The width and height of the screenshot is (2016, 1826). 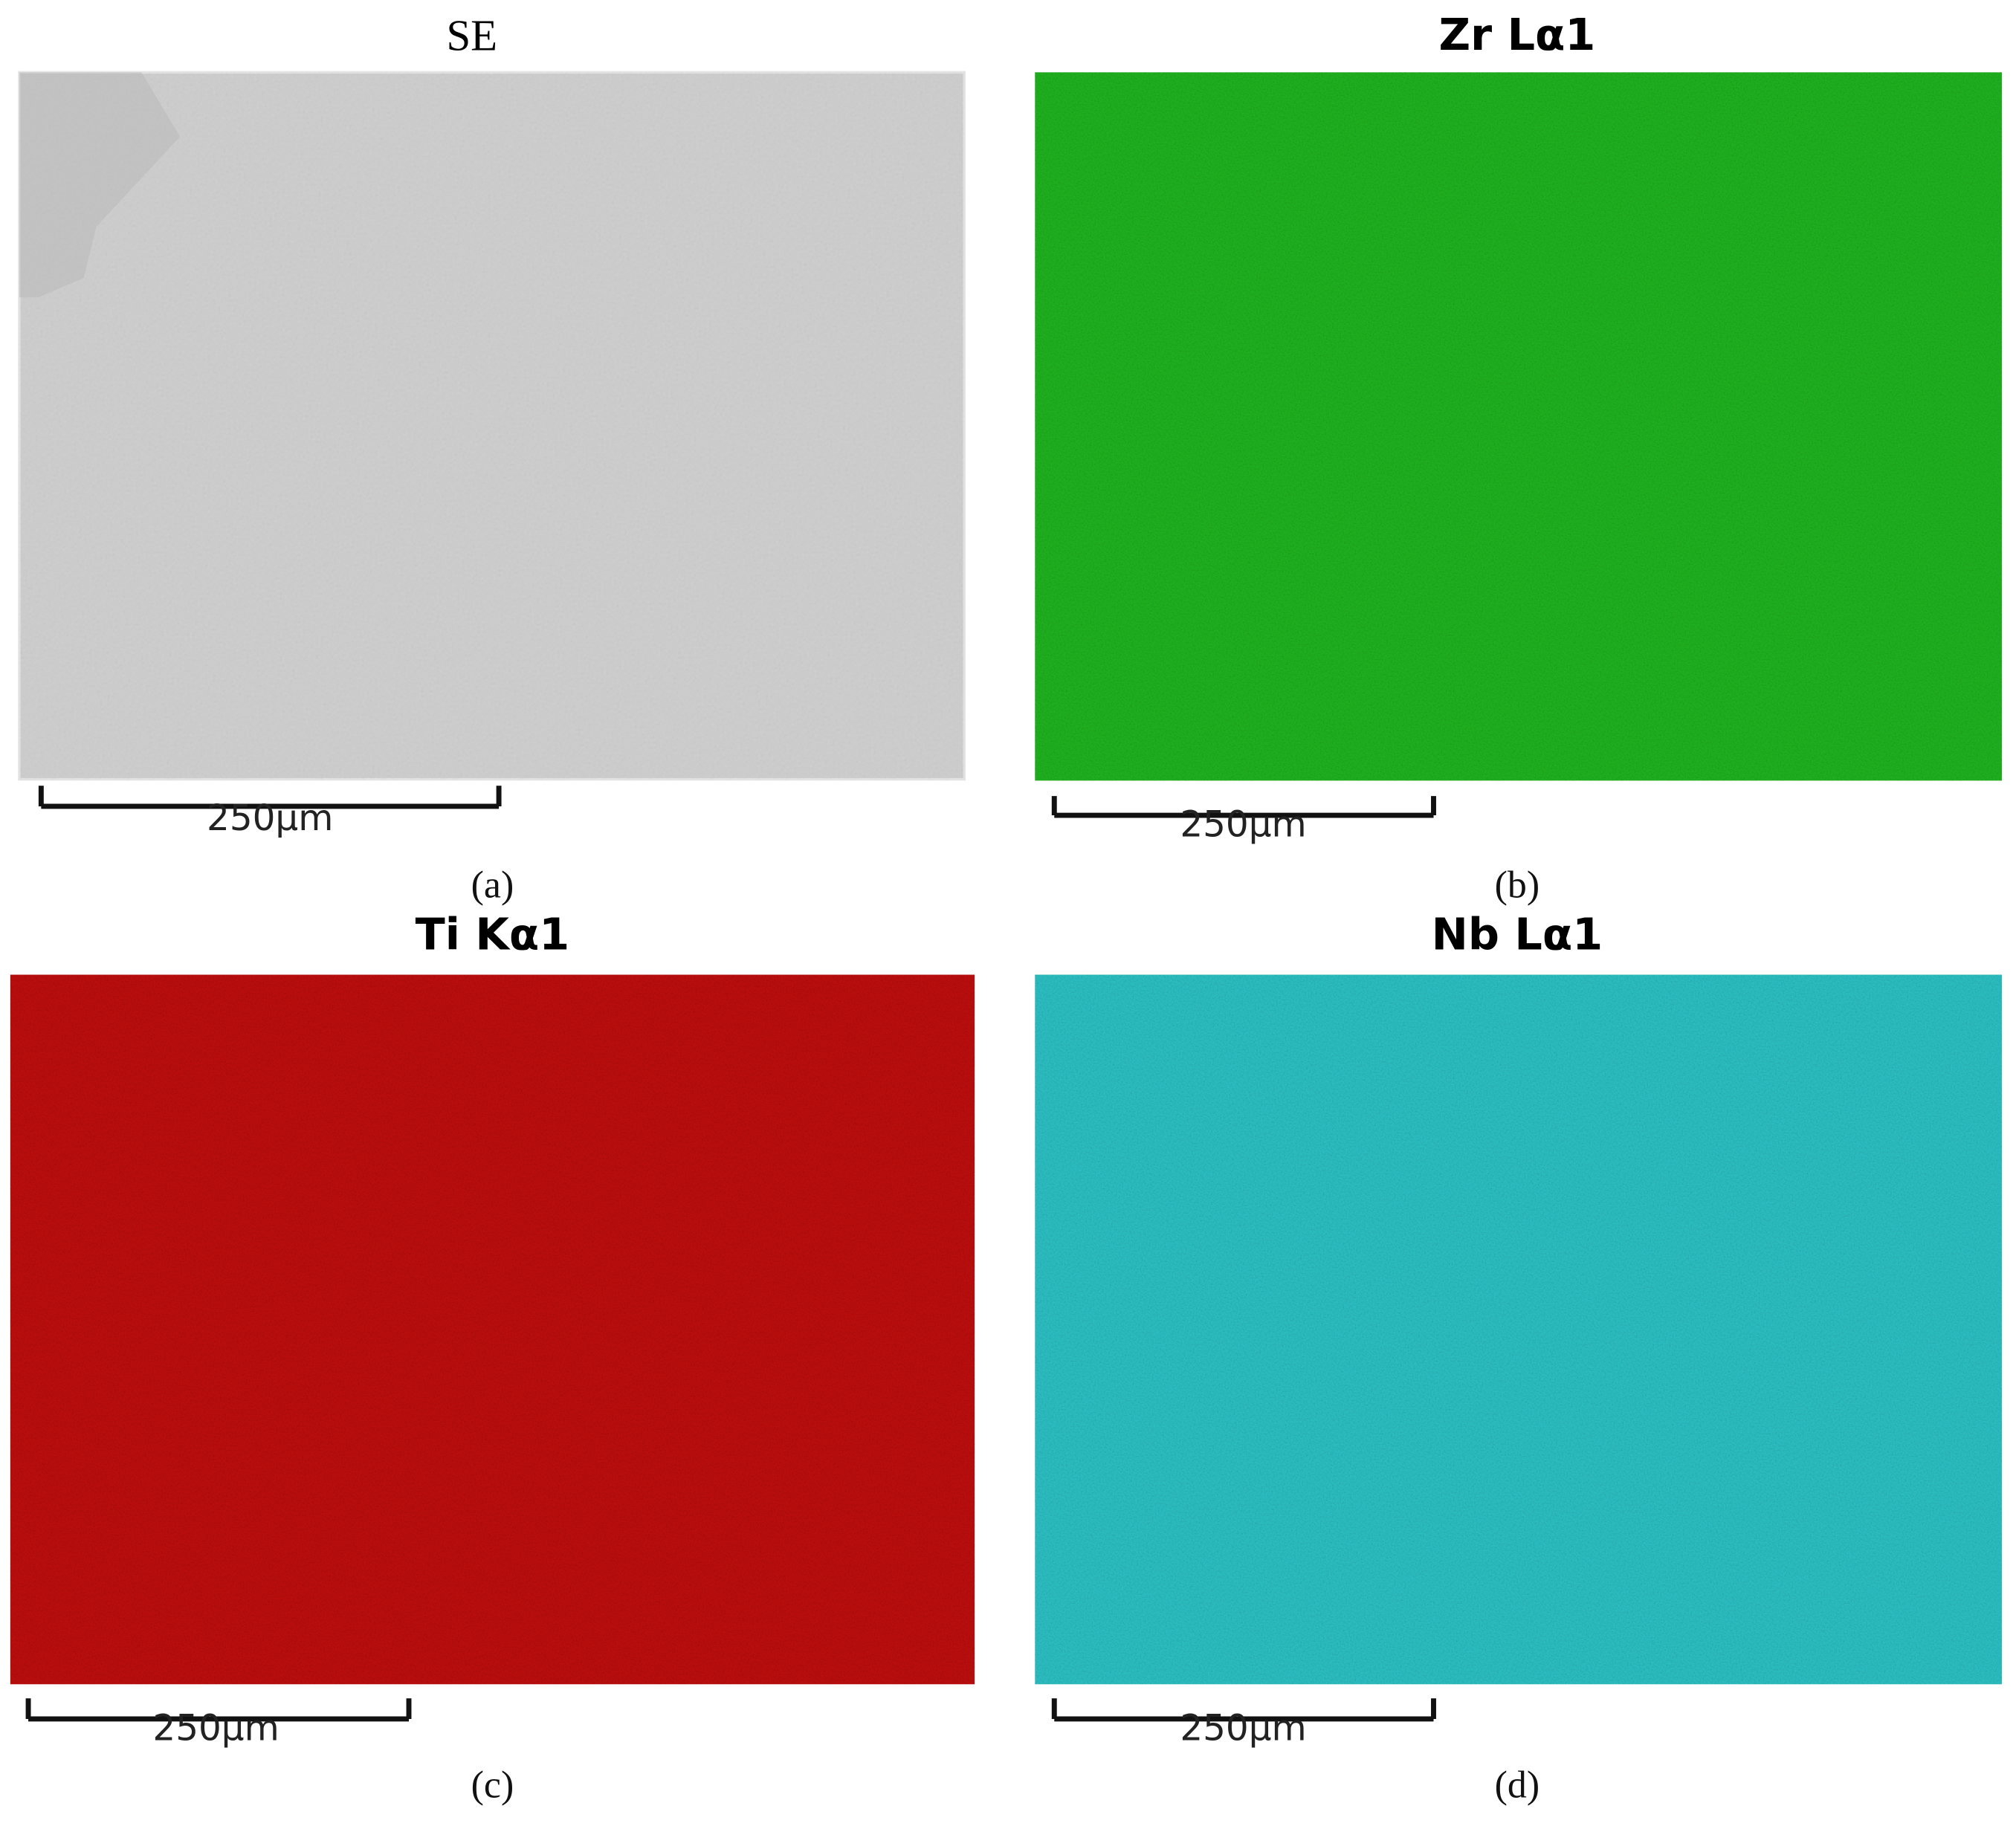 I want to click on panel-title: Zr Lα1, so click(x=1517, y=34).